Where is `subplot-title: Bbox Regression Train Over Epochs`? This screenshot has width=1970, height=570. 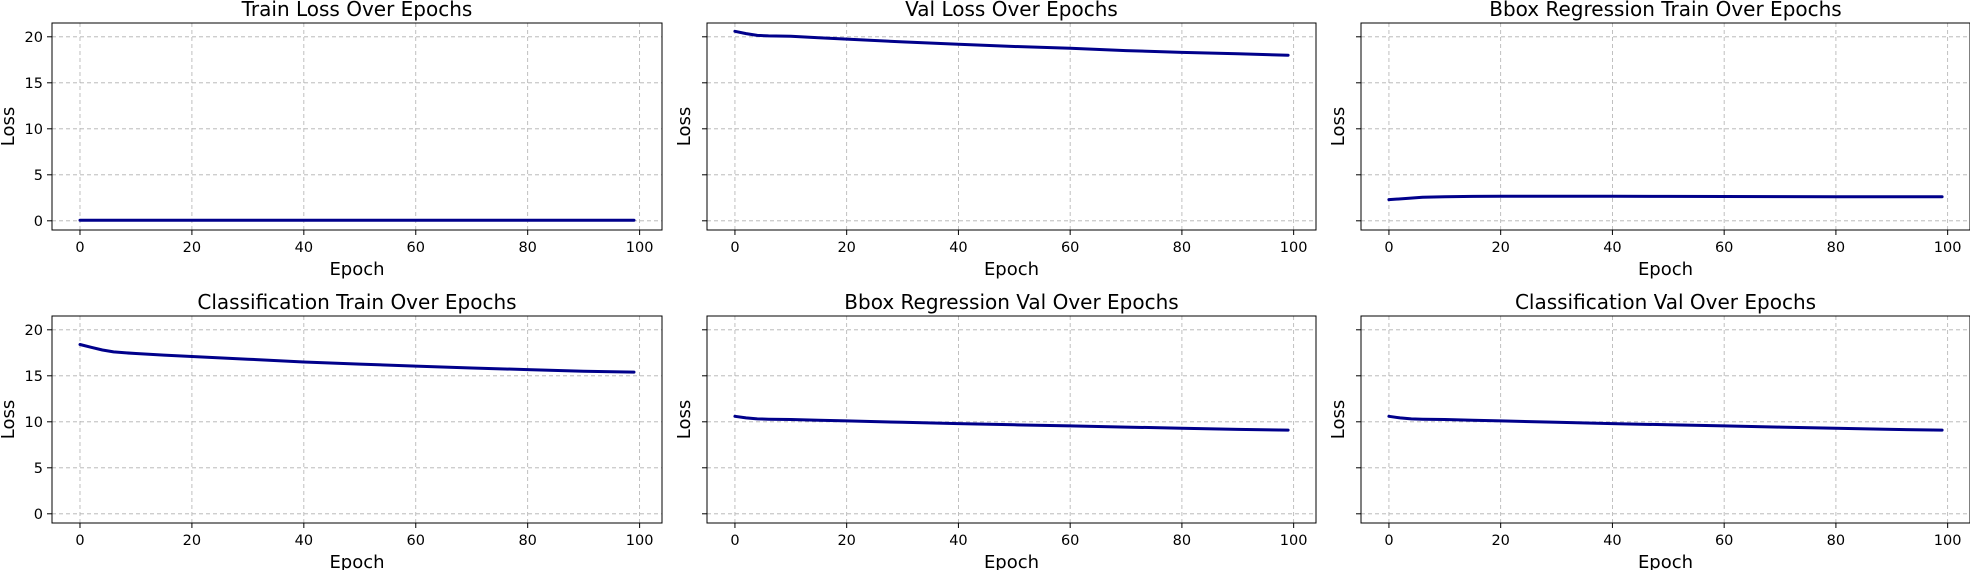
subplot-title: Bbox Regression Train Over Epochs is located at coordinates (1665, 10).